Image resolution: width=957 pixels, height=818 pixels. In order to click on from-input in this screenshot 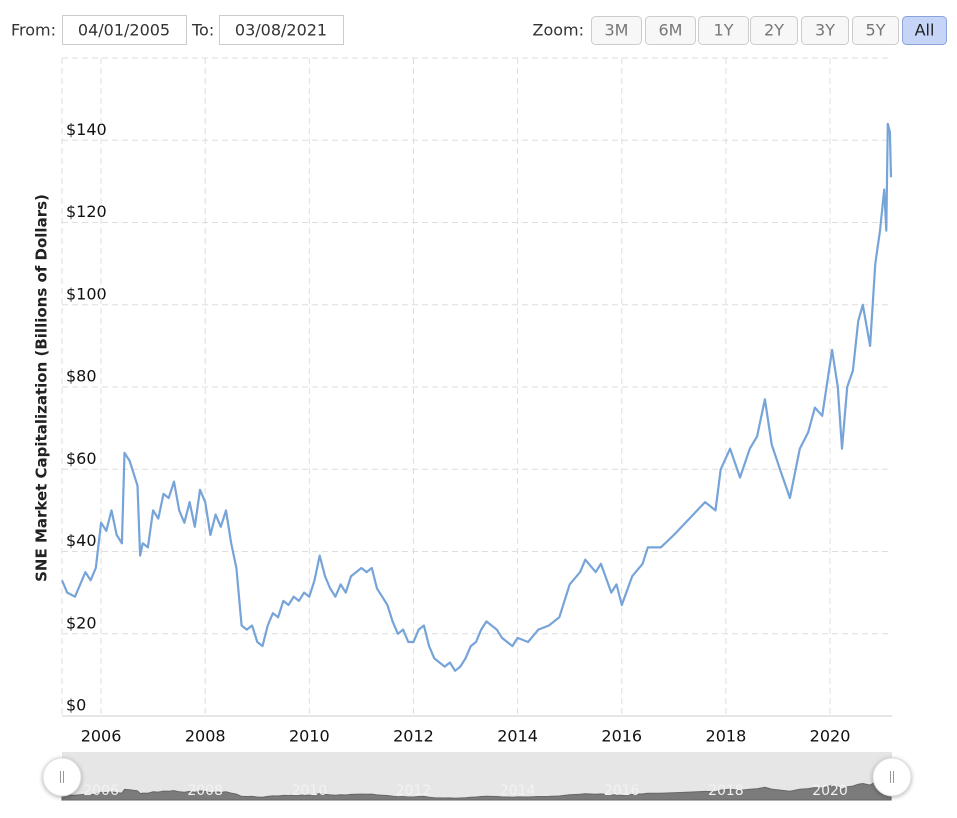, I will do `click(124, 30)`.